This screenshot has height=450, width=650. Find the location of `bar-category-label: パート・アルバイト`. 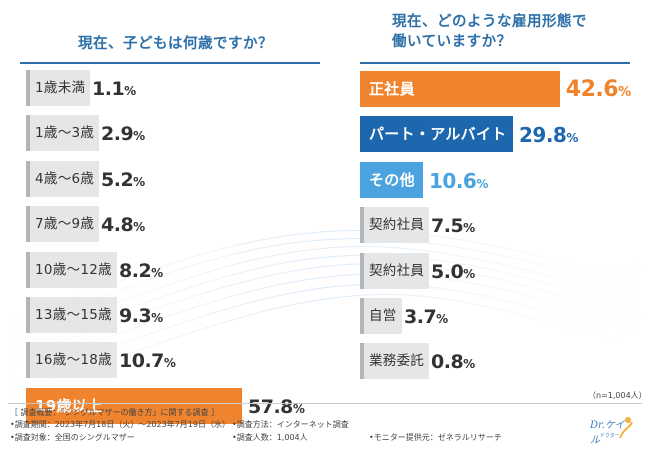

bar-category-label: パート・アルバイト is located at coordinates (438, 134).